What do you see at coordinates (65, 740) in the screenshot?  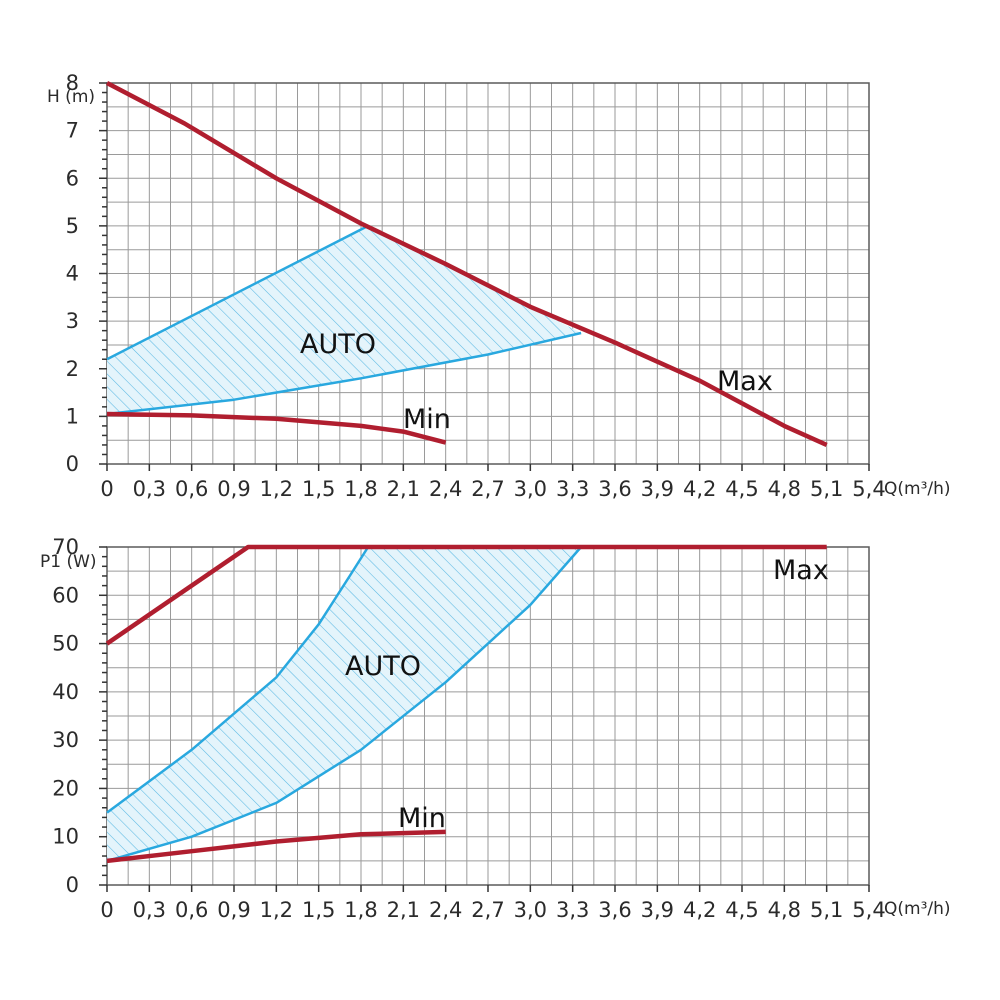 I see `y-tick-label: 30` at bounding box center [65, 740].